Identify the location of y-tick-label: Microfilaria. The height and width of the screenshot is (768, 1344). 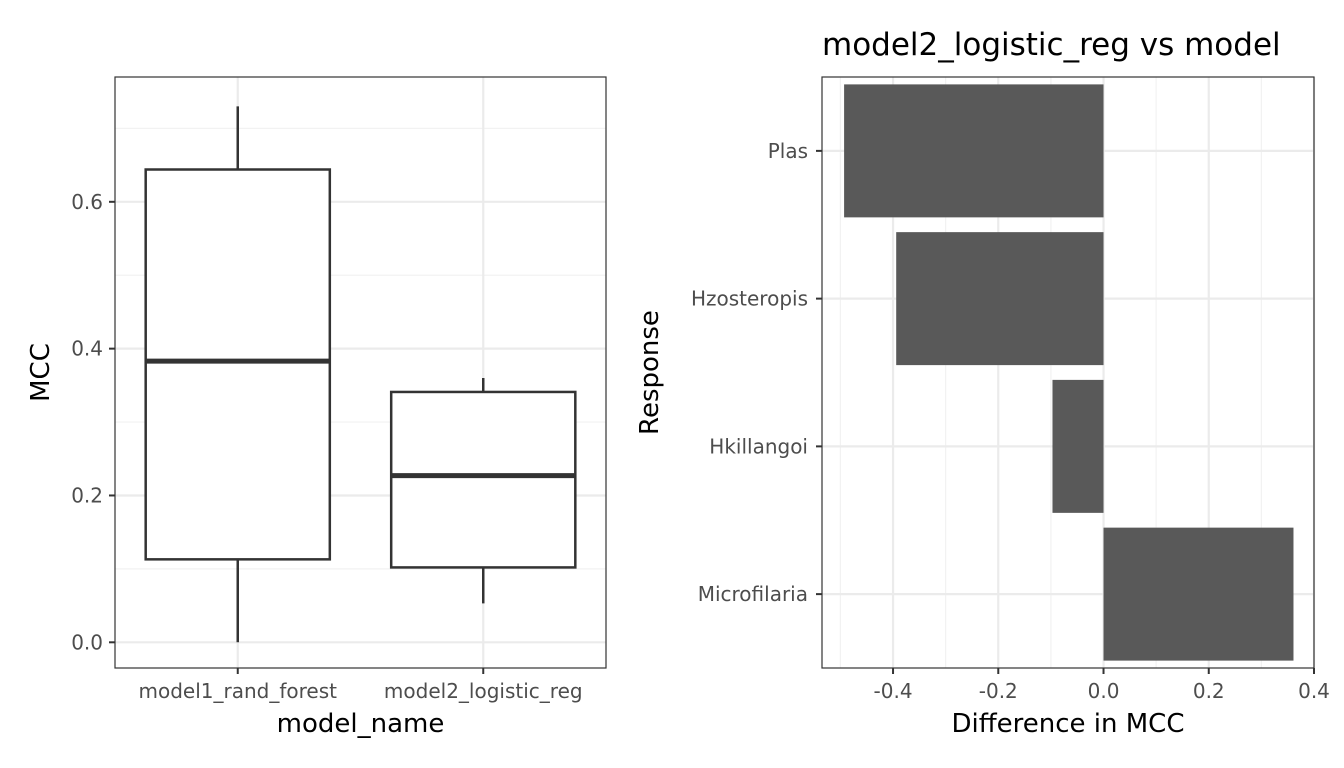
(753, 594).